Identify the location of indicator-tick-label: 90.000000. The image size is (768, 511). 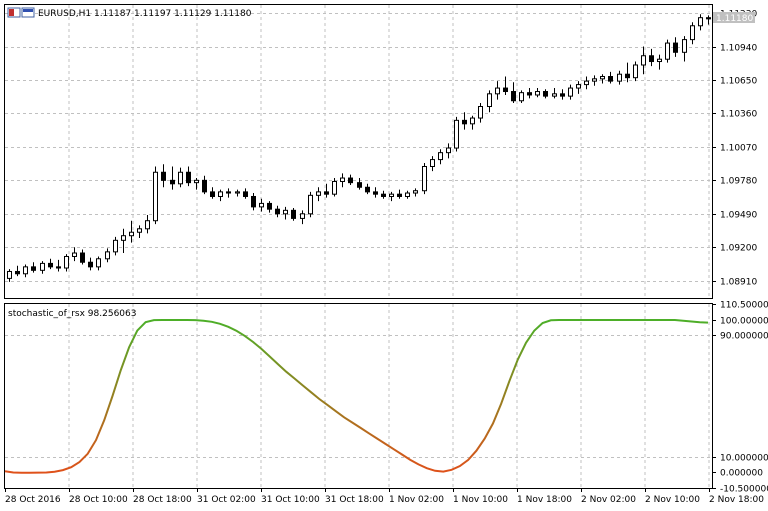
(744, 337).